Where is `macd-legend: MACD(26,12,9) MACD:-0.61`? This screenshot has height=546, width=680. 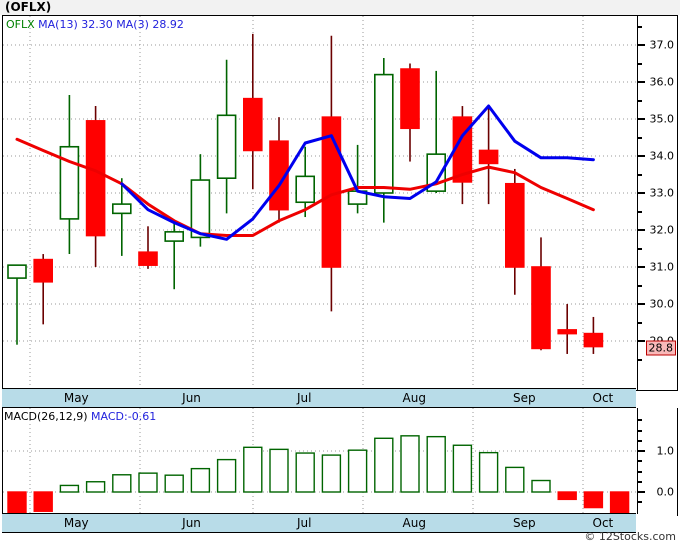 macd-legend: MACD(26,12,9) MACD:-0.61 is located at coordinates (80, 416).